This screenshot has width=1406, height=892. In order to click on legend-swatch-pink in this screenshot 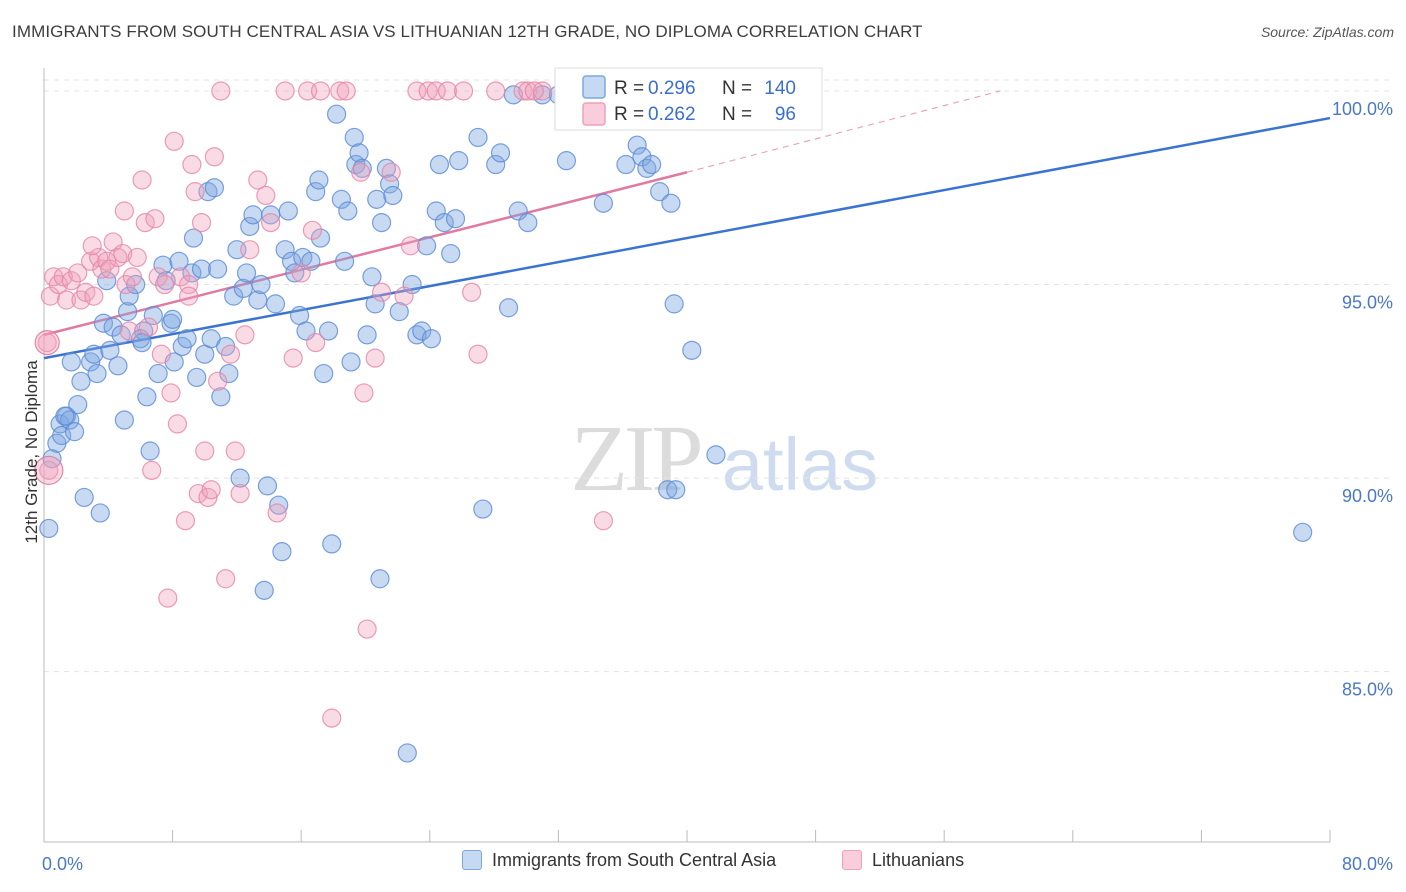, I will do `click(594, 114)`.